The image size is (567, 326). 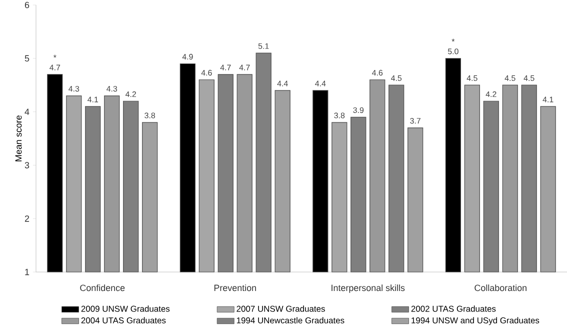 I want to click on legend-label: 2009 UNSW Graduates, so click(x=125, y=309).